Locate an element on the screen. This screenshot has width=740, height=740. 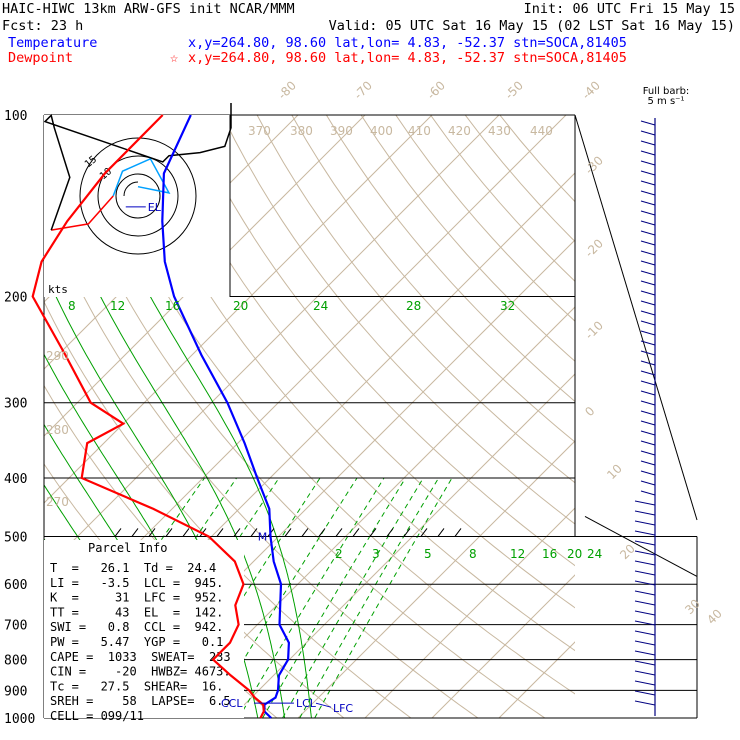
temperature-profile is located at coordinates (226, 416).